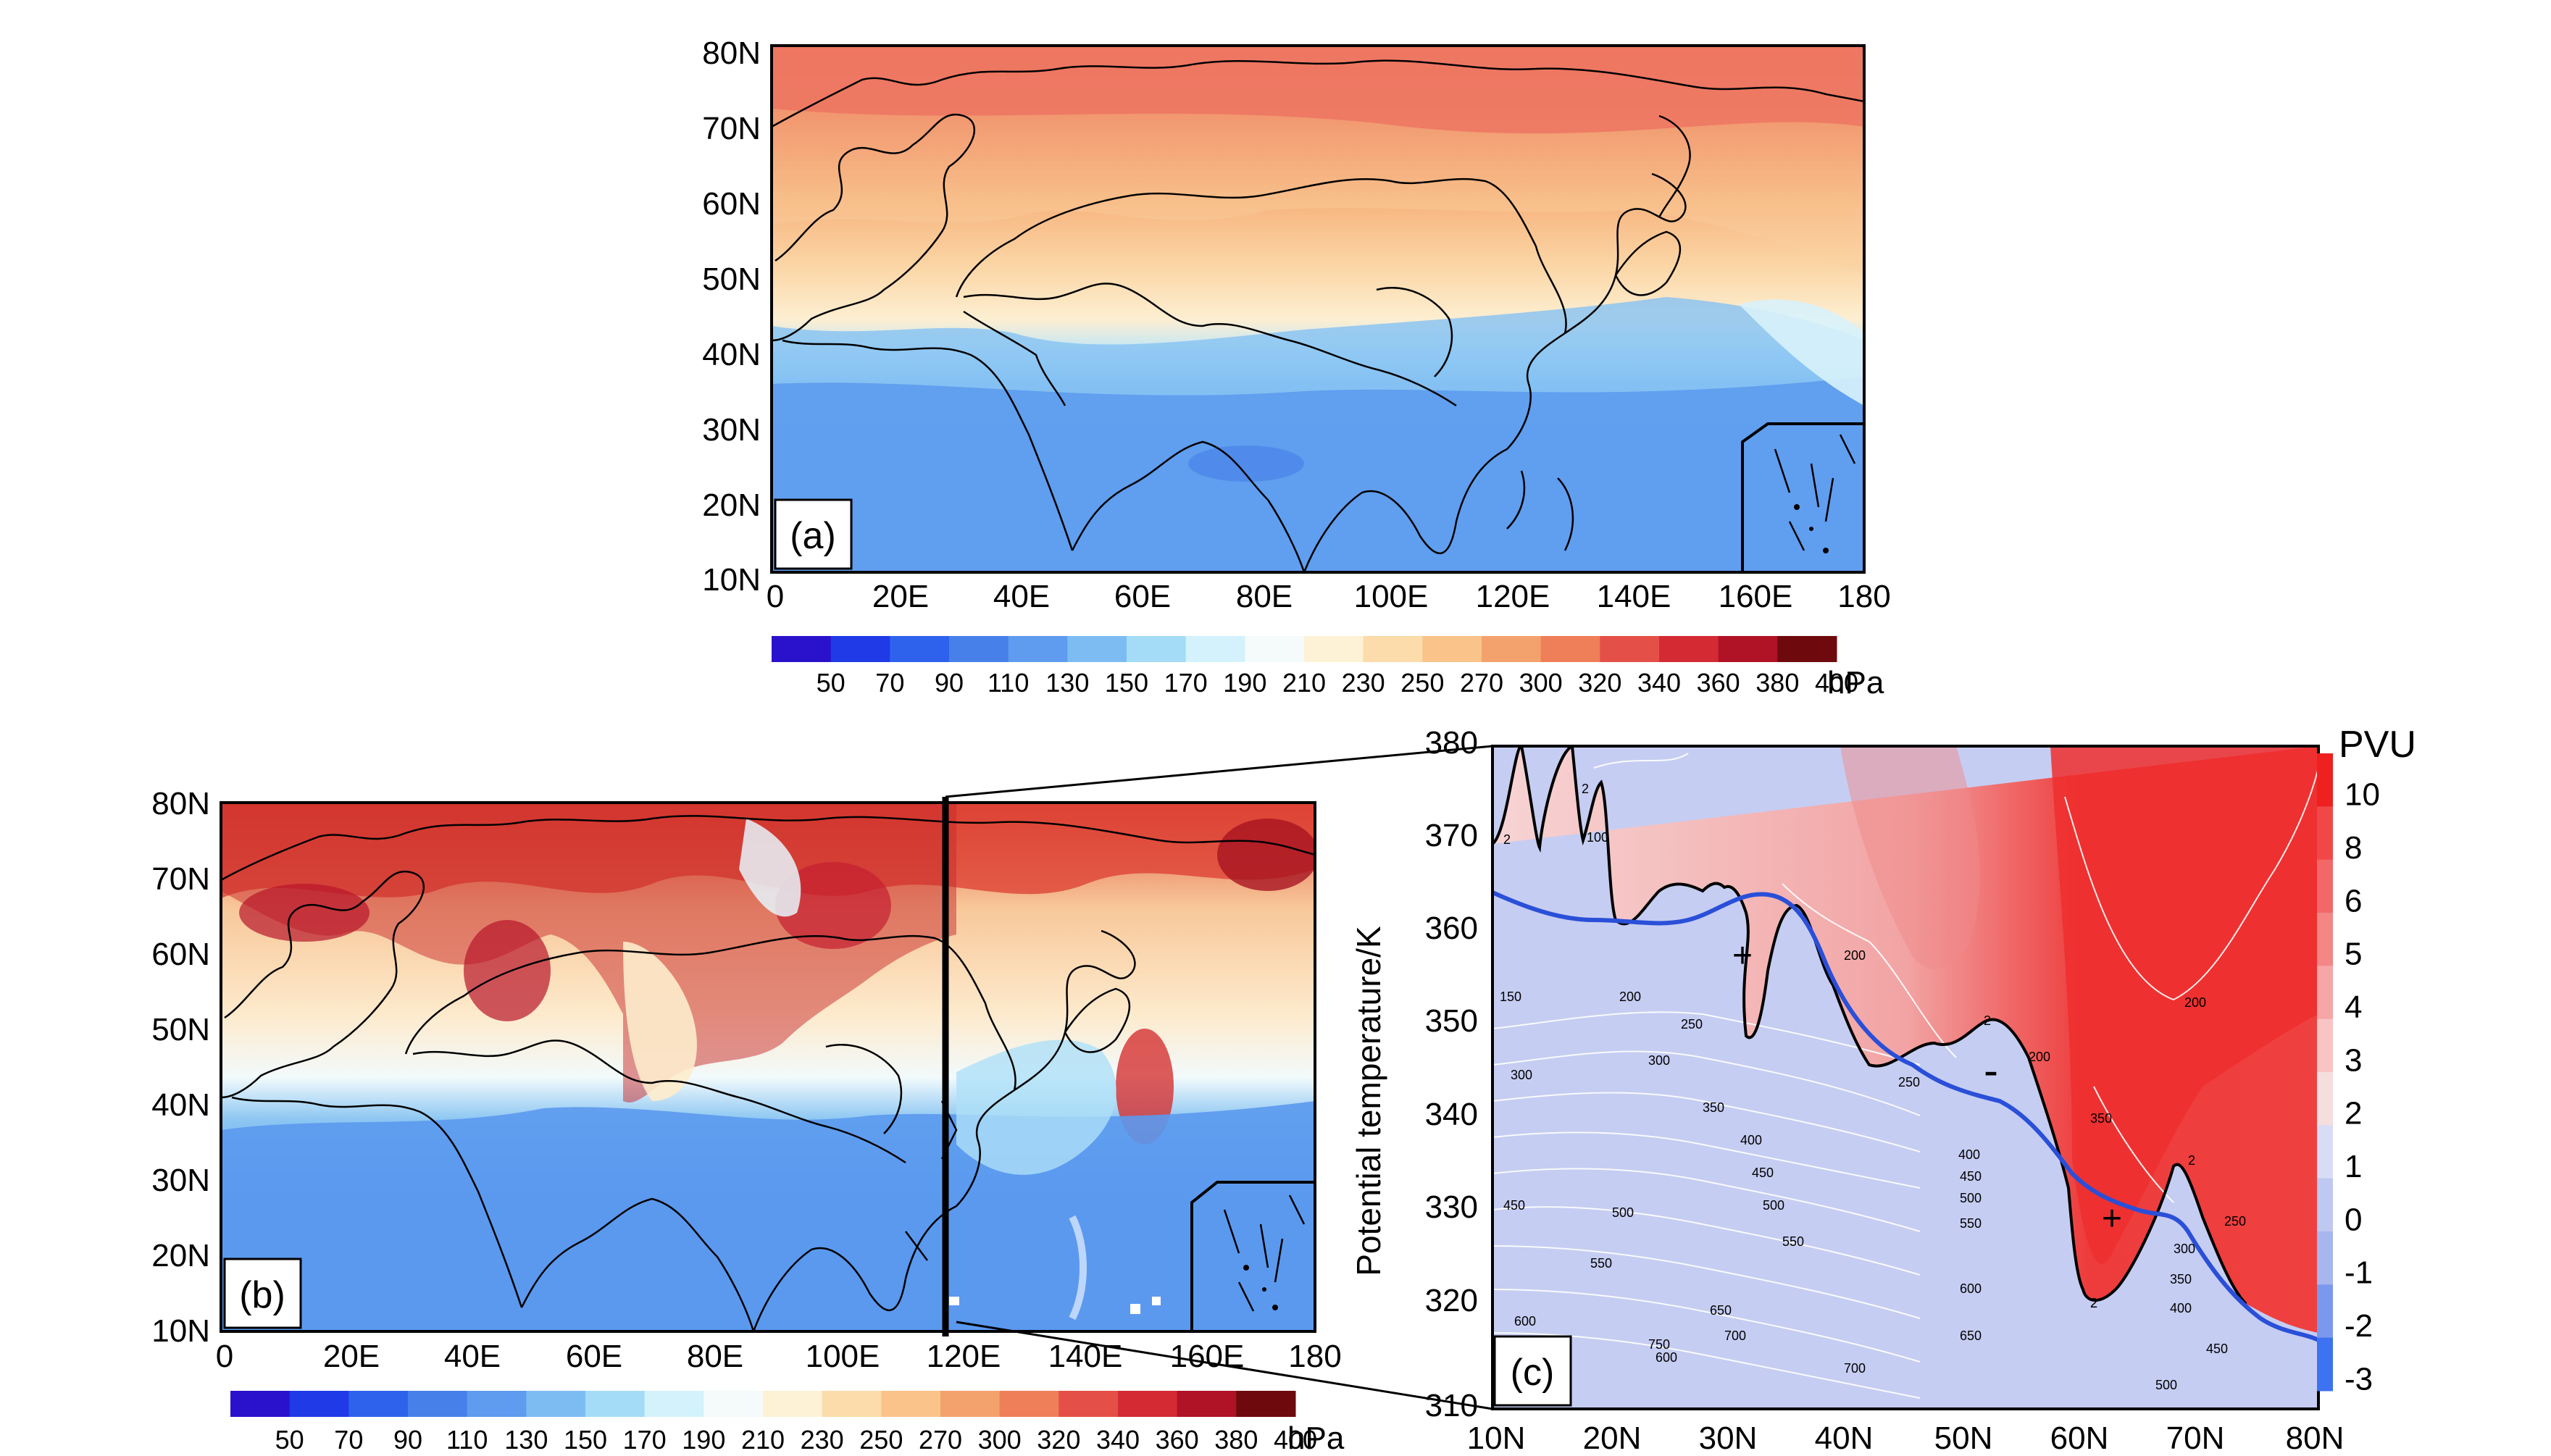  I want to click on panel-a-colorbar-tick: 170, so click(1186, 683).